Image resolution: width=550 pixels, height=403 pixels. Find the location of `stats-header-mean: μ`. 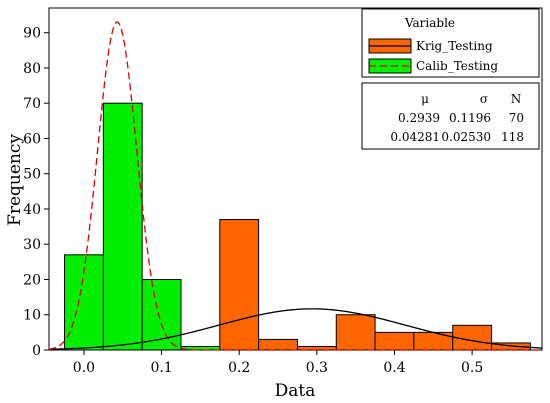

stats-header-mean: μ is located at coordinates (425, 99).